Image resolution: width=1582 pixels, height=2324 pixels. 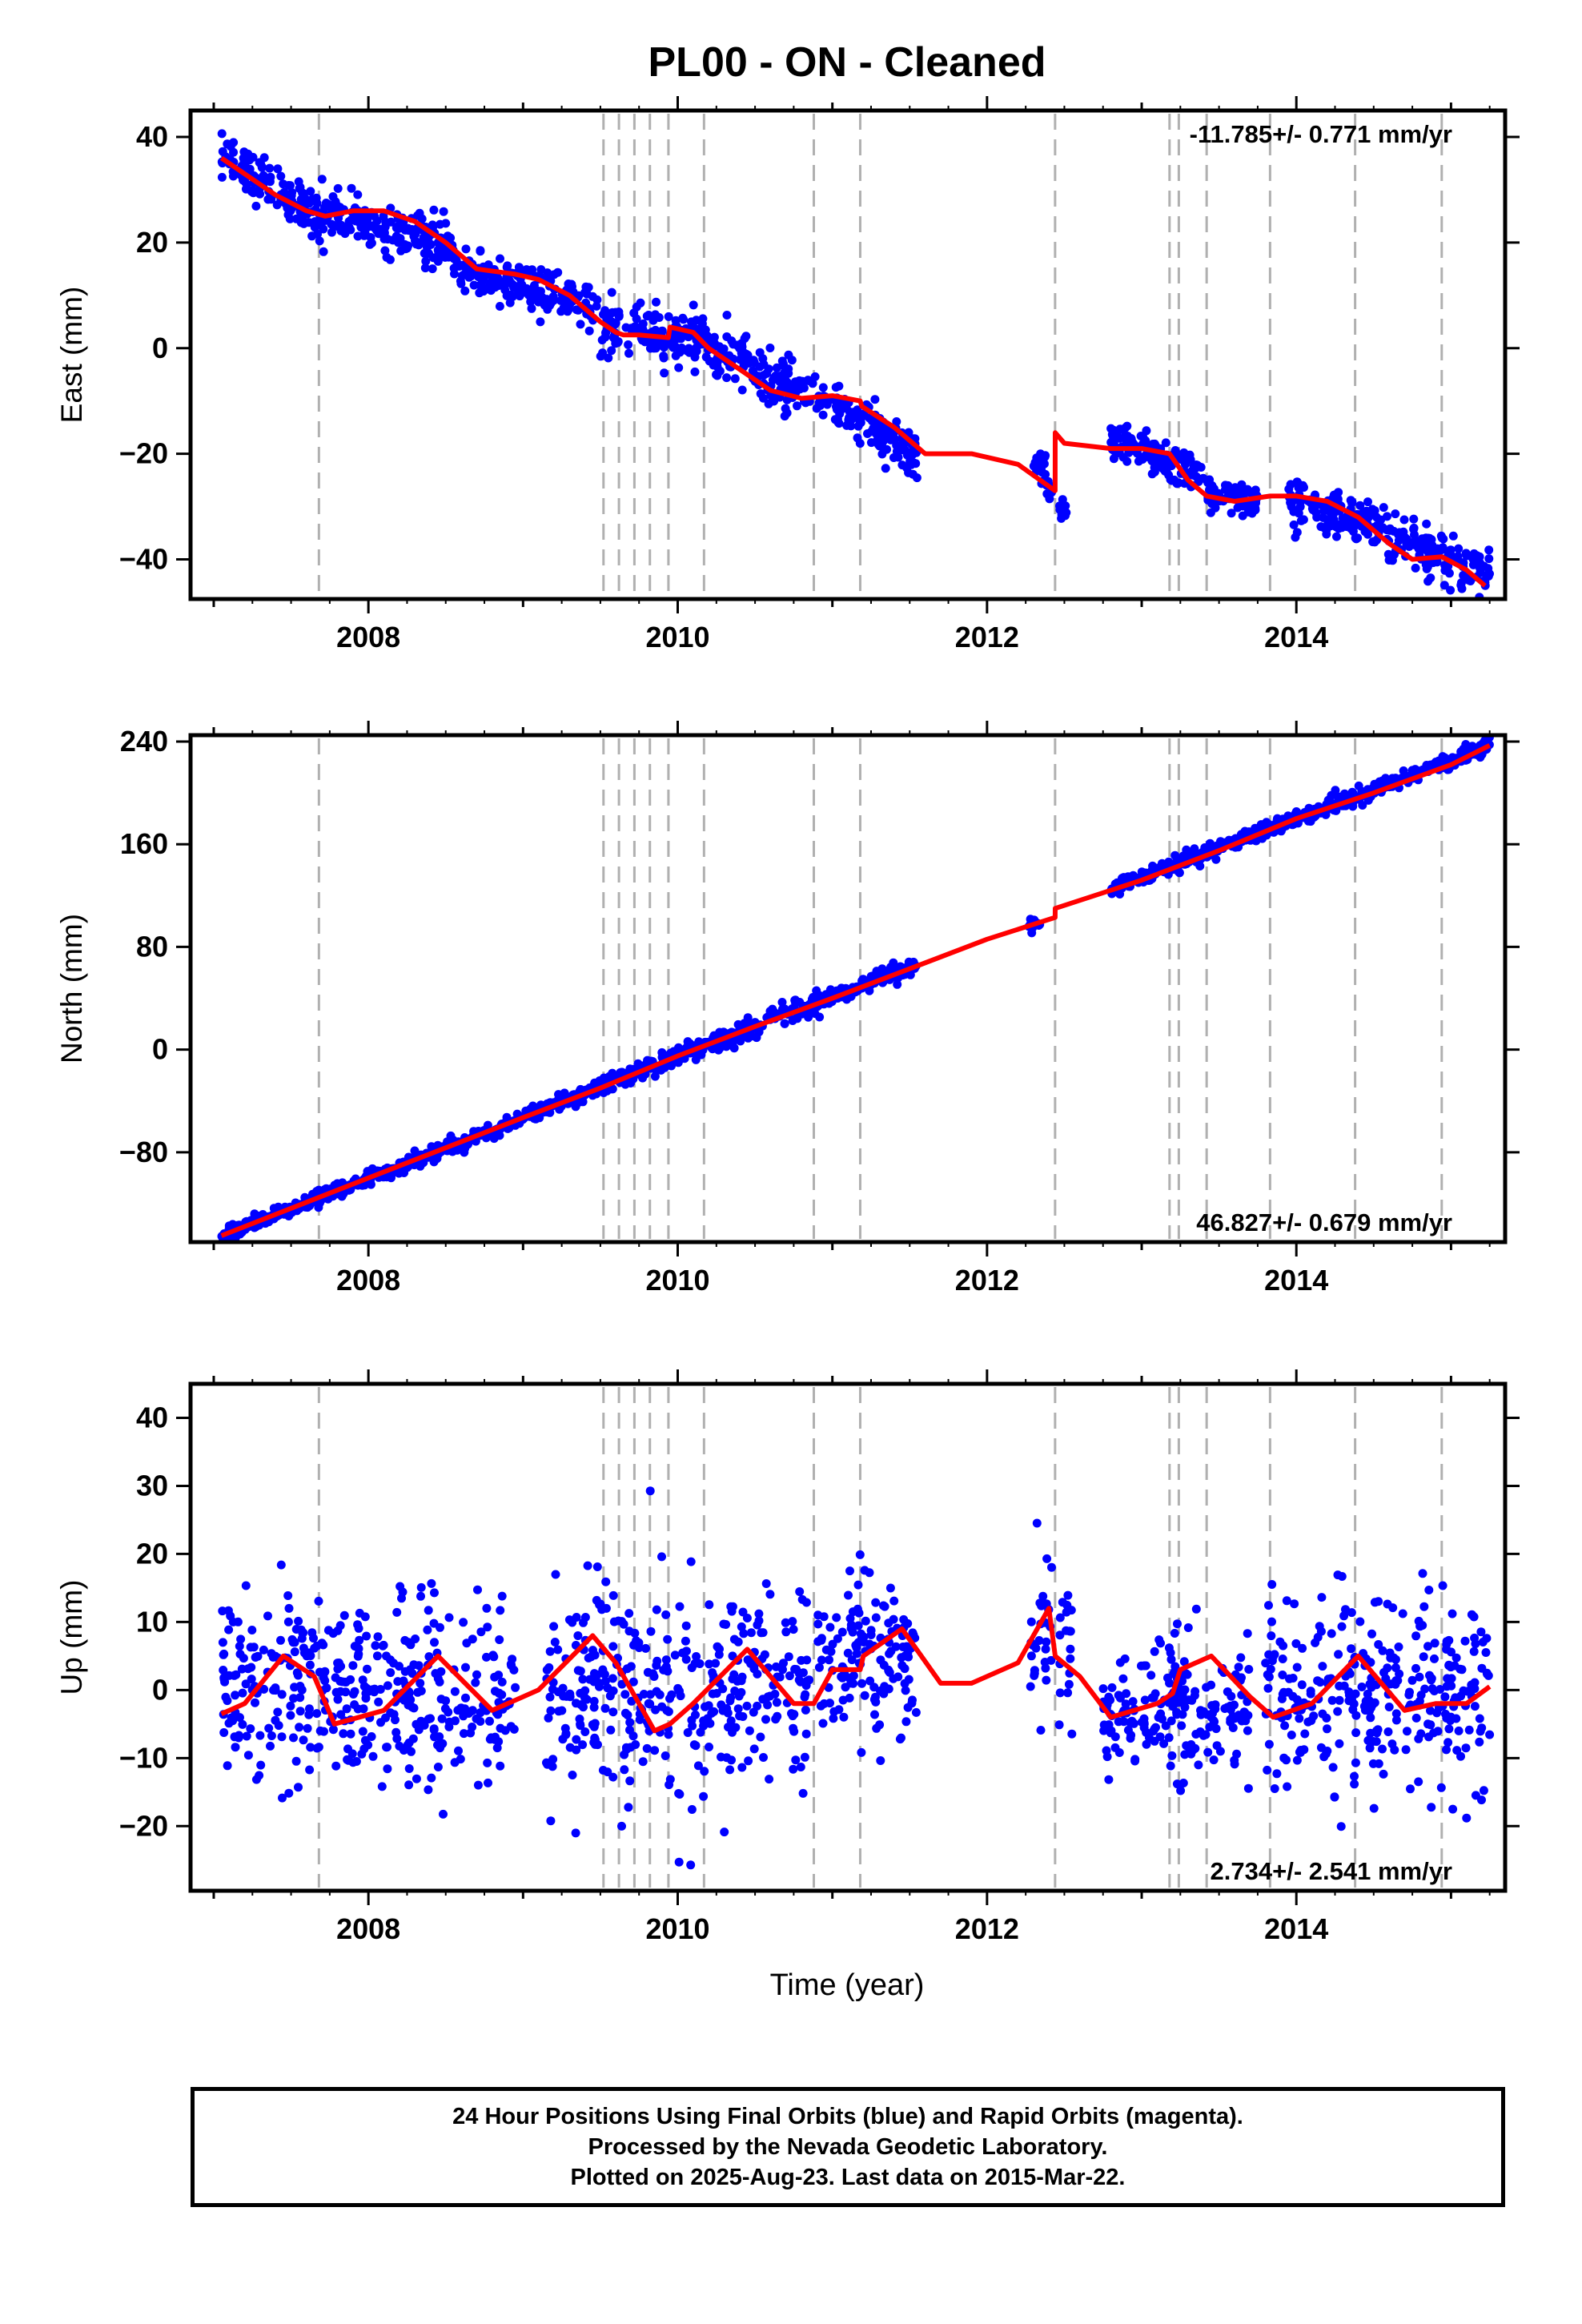 I want to click on y-tick-label: 10, so click(x=152, y=1621).